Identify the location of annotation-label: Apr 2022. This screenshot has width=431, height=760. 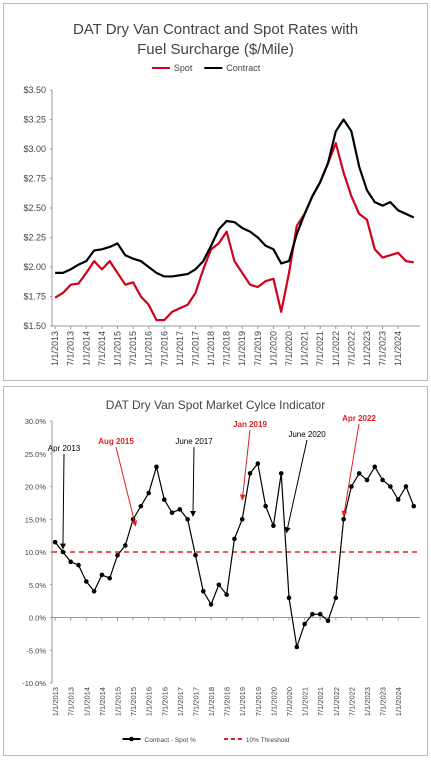
(359, 418).